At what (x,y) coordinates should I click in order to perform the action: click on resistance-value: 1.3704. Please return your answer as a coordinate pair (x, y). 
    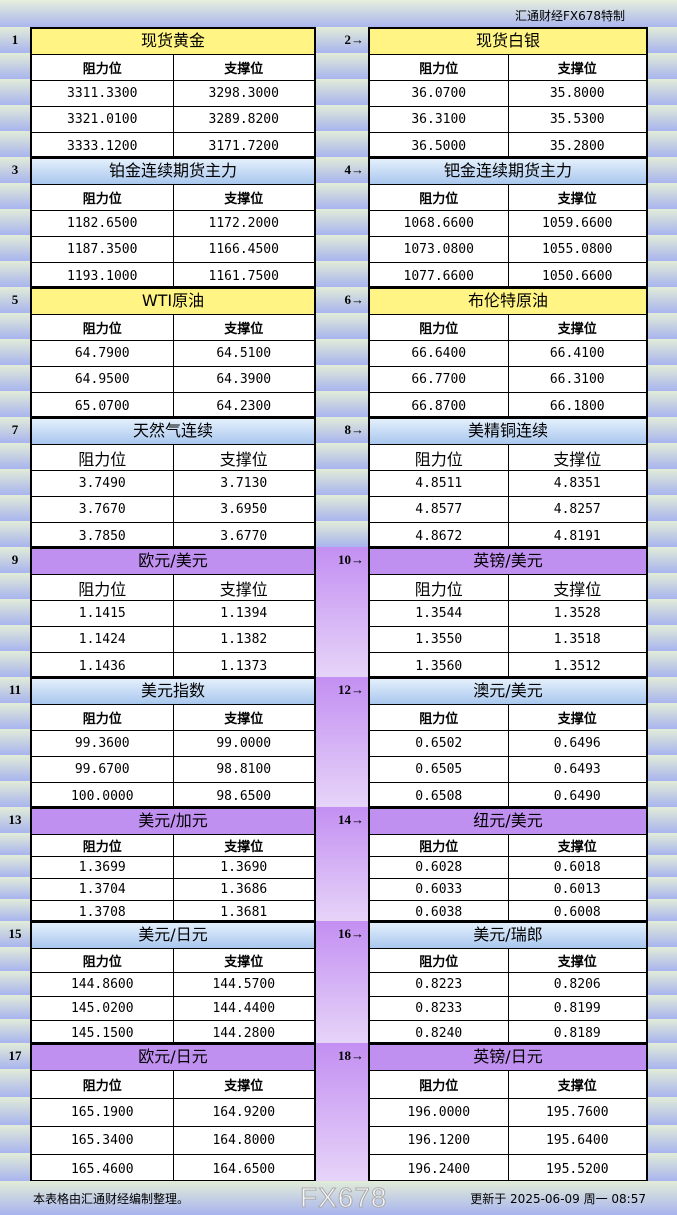
    Looking at the image, I should click on (103, 889).